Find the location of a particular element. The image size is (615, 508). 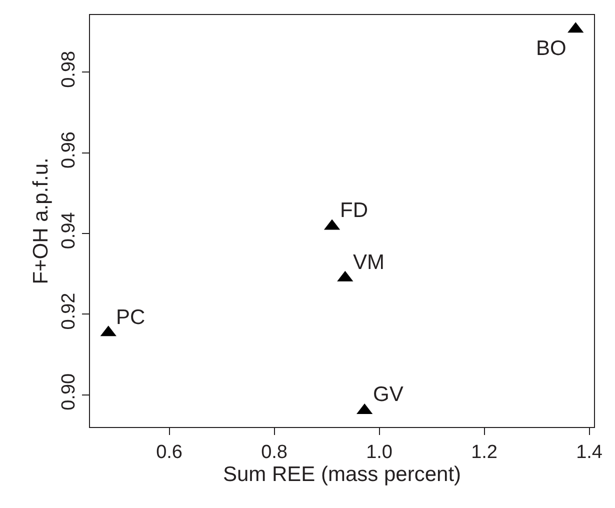

x-tick-label: 1.2 is located at coordinates (484, 452).